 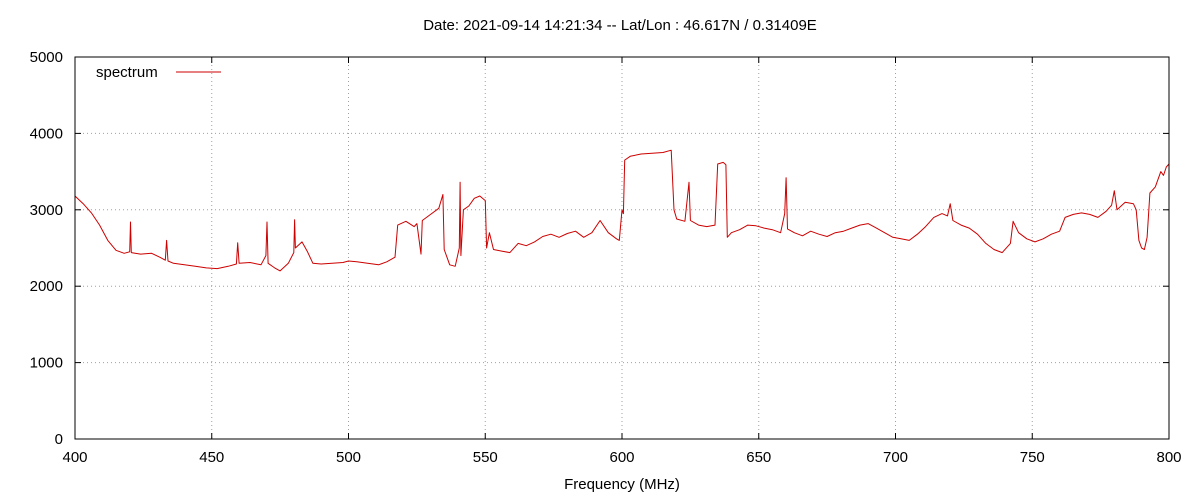 I want to click on x-axis-label: Frequency (MHz), so click(x=622, y=484).